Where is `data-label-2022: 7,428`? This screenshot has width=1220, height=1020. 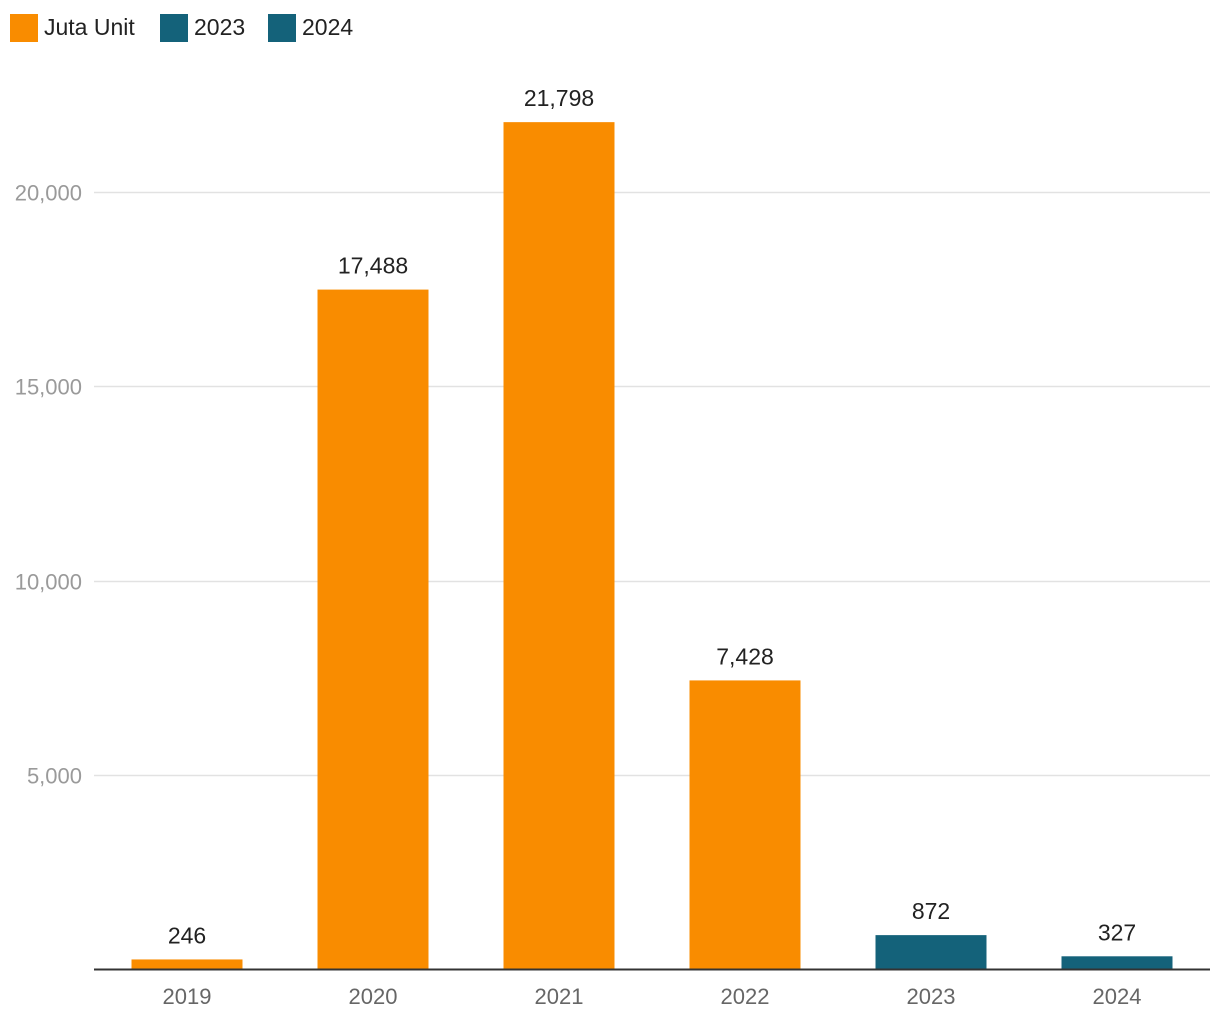
data-label-2022: 7,428 is located at coordinates (745, 656).